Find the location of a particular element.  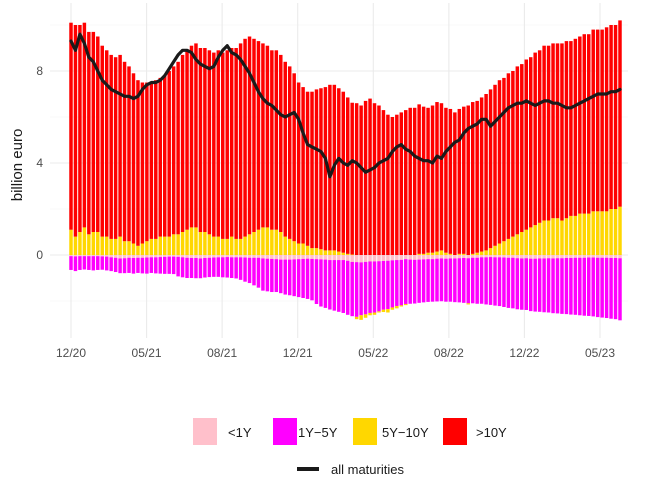

y-tick-label: 4 is located at coordinates (39, 163).